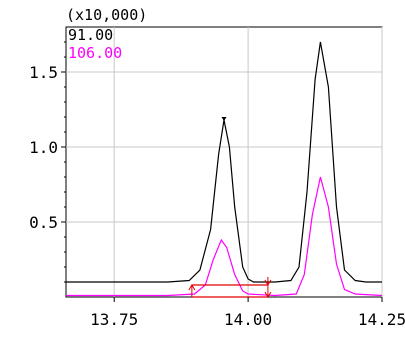  Describe the element at coordinates (248, 319) in the screenshot. I see `x-tick-label-1: 14.00` at that location.